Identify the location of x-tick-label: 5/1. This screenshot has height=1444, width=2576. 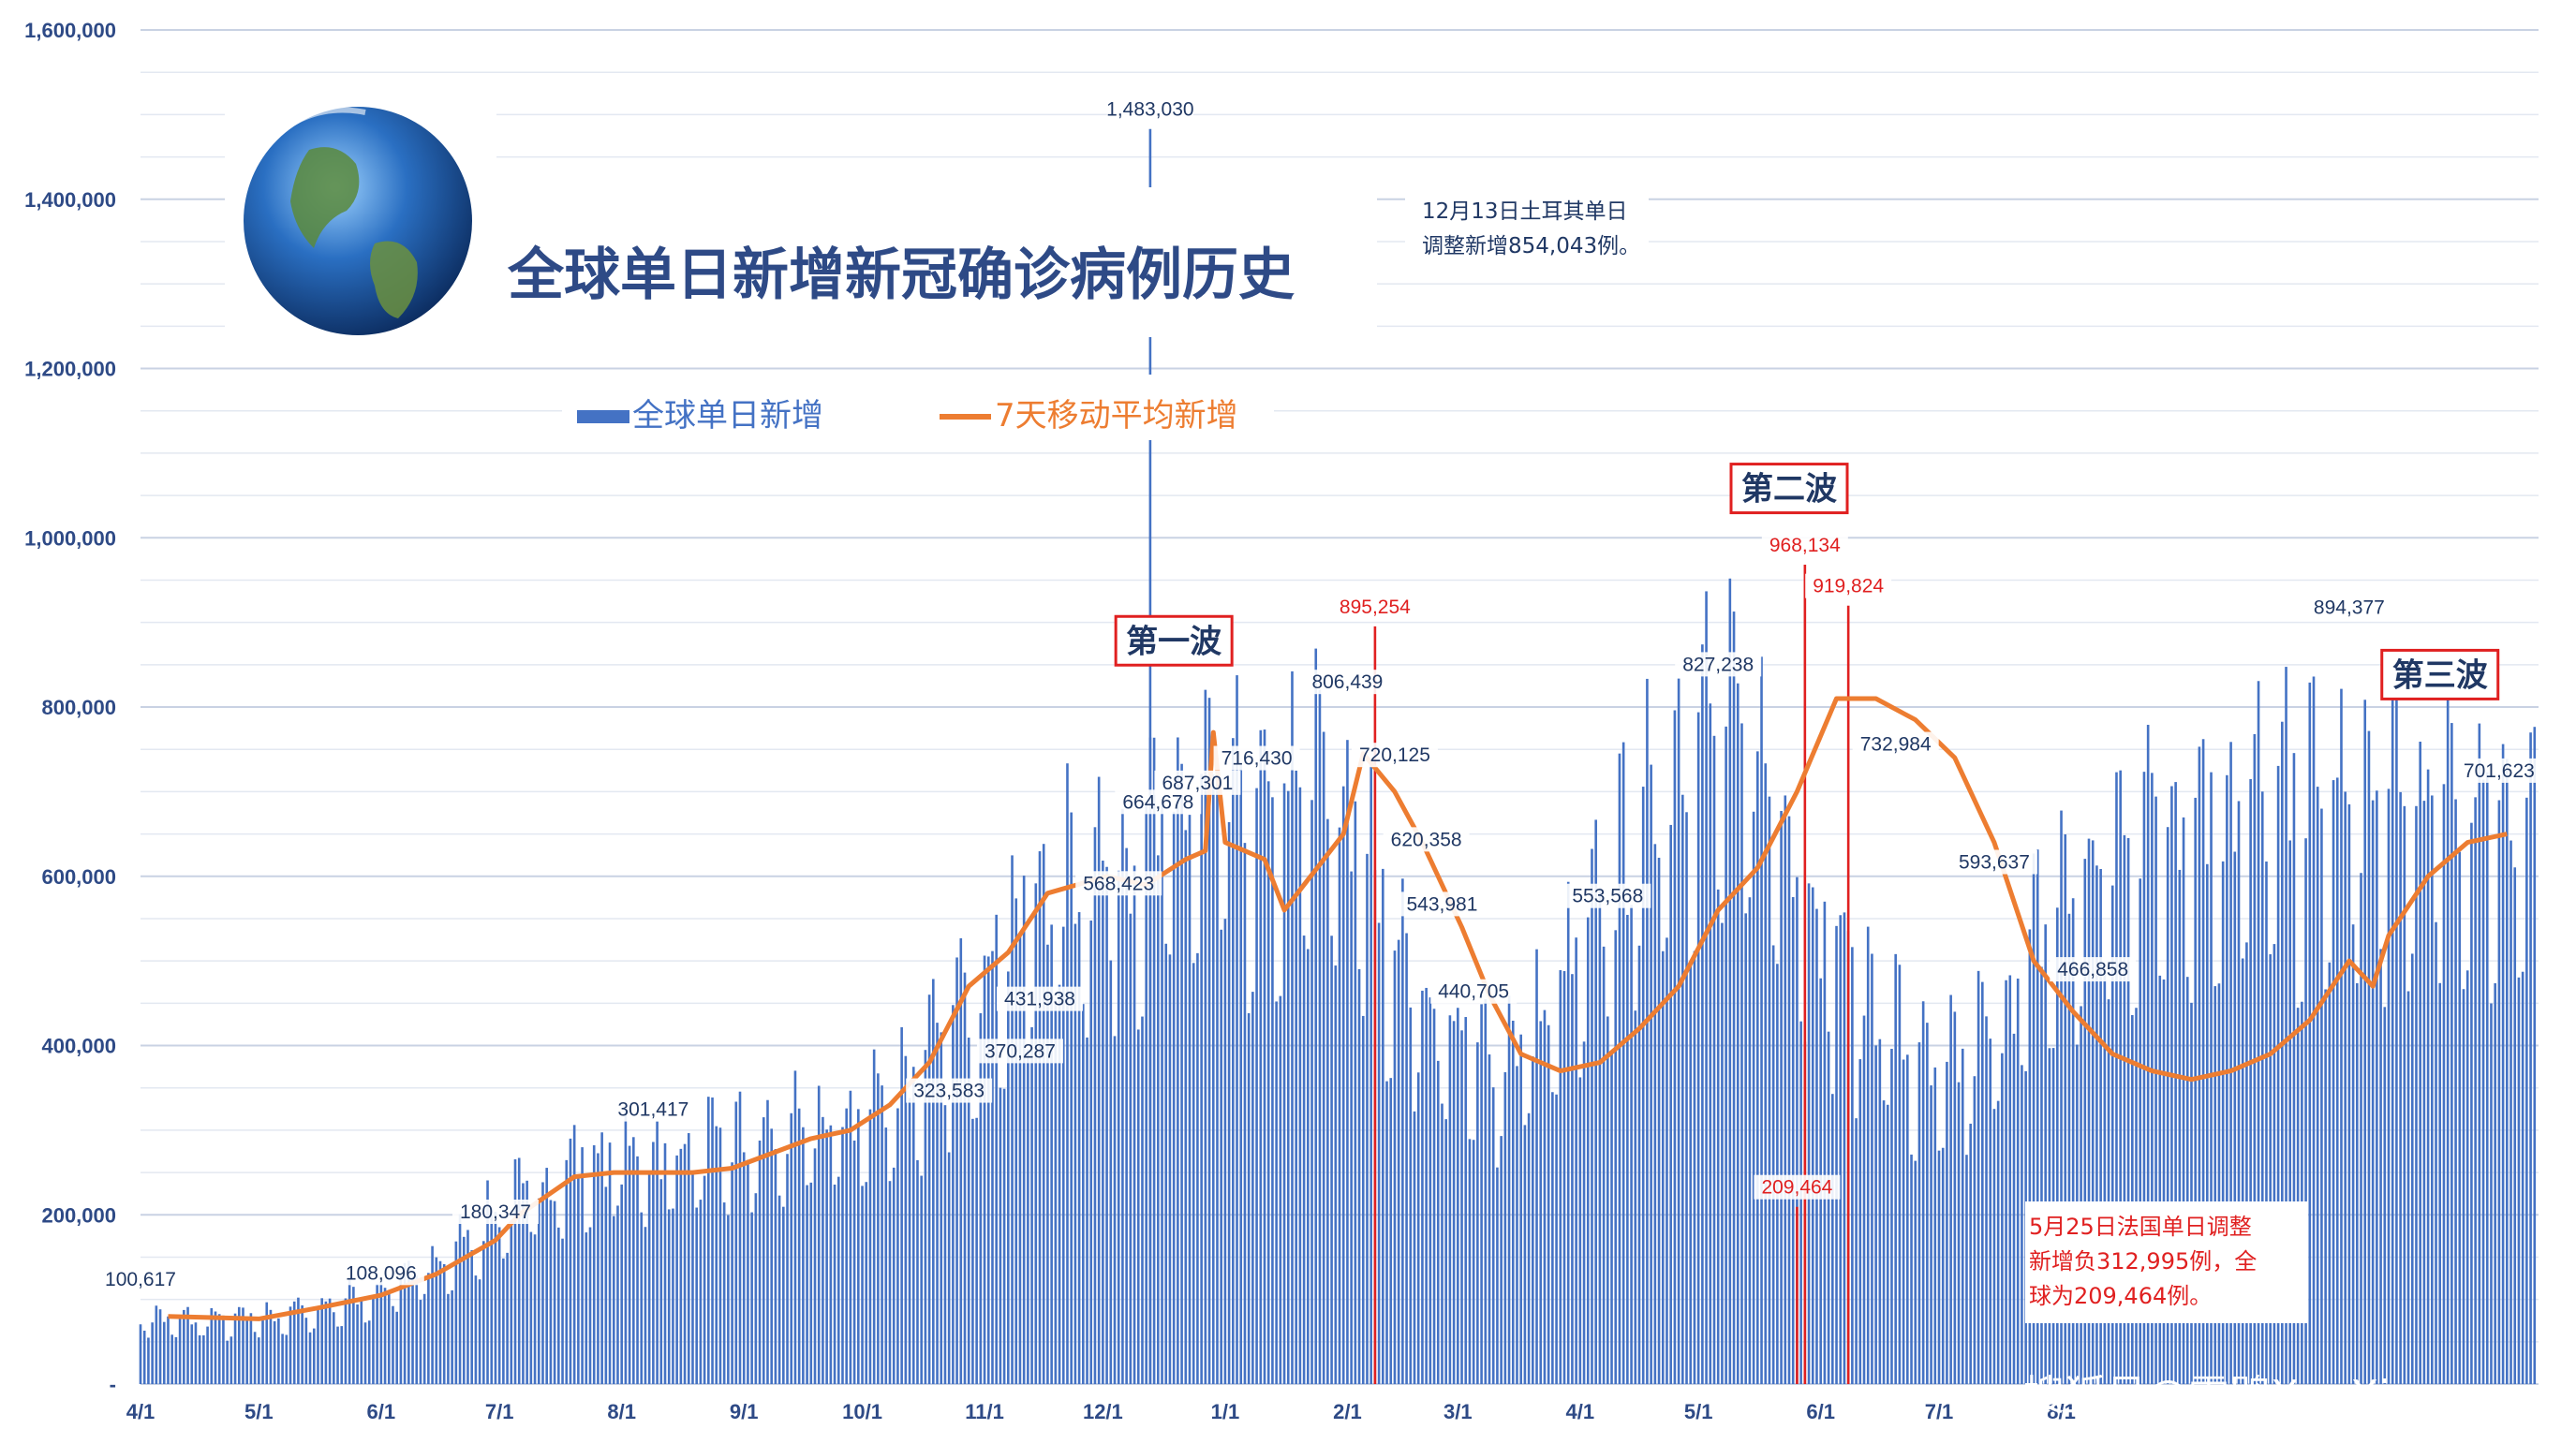
(1698, 1411).